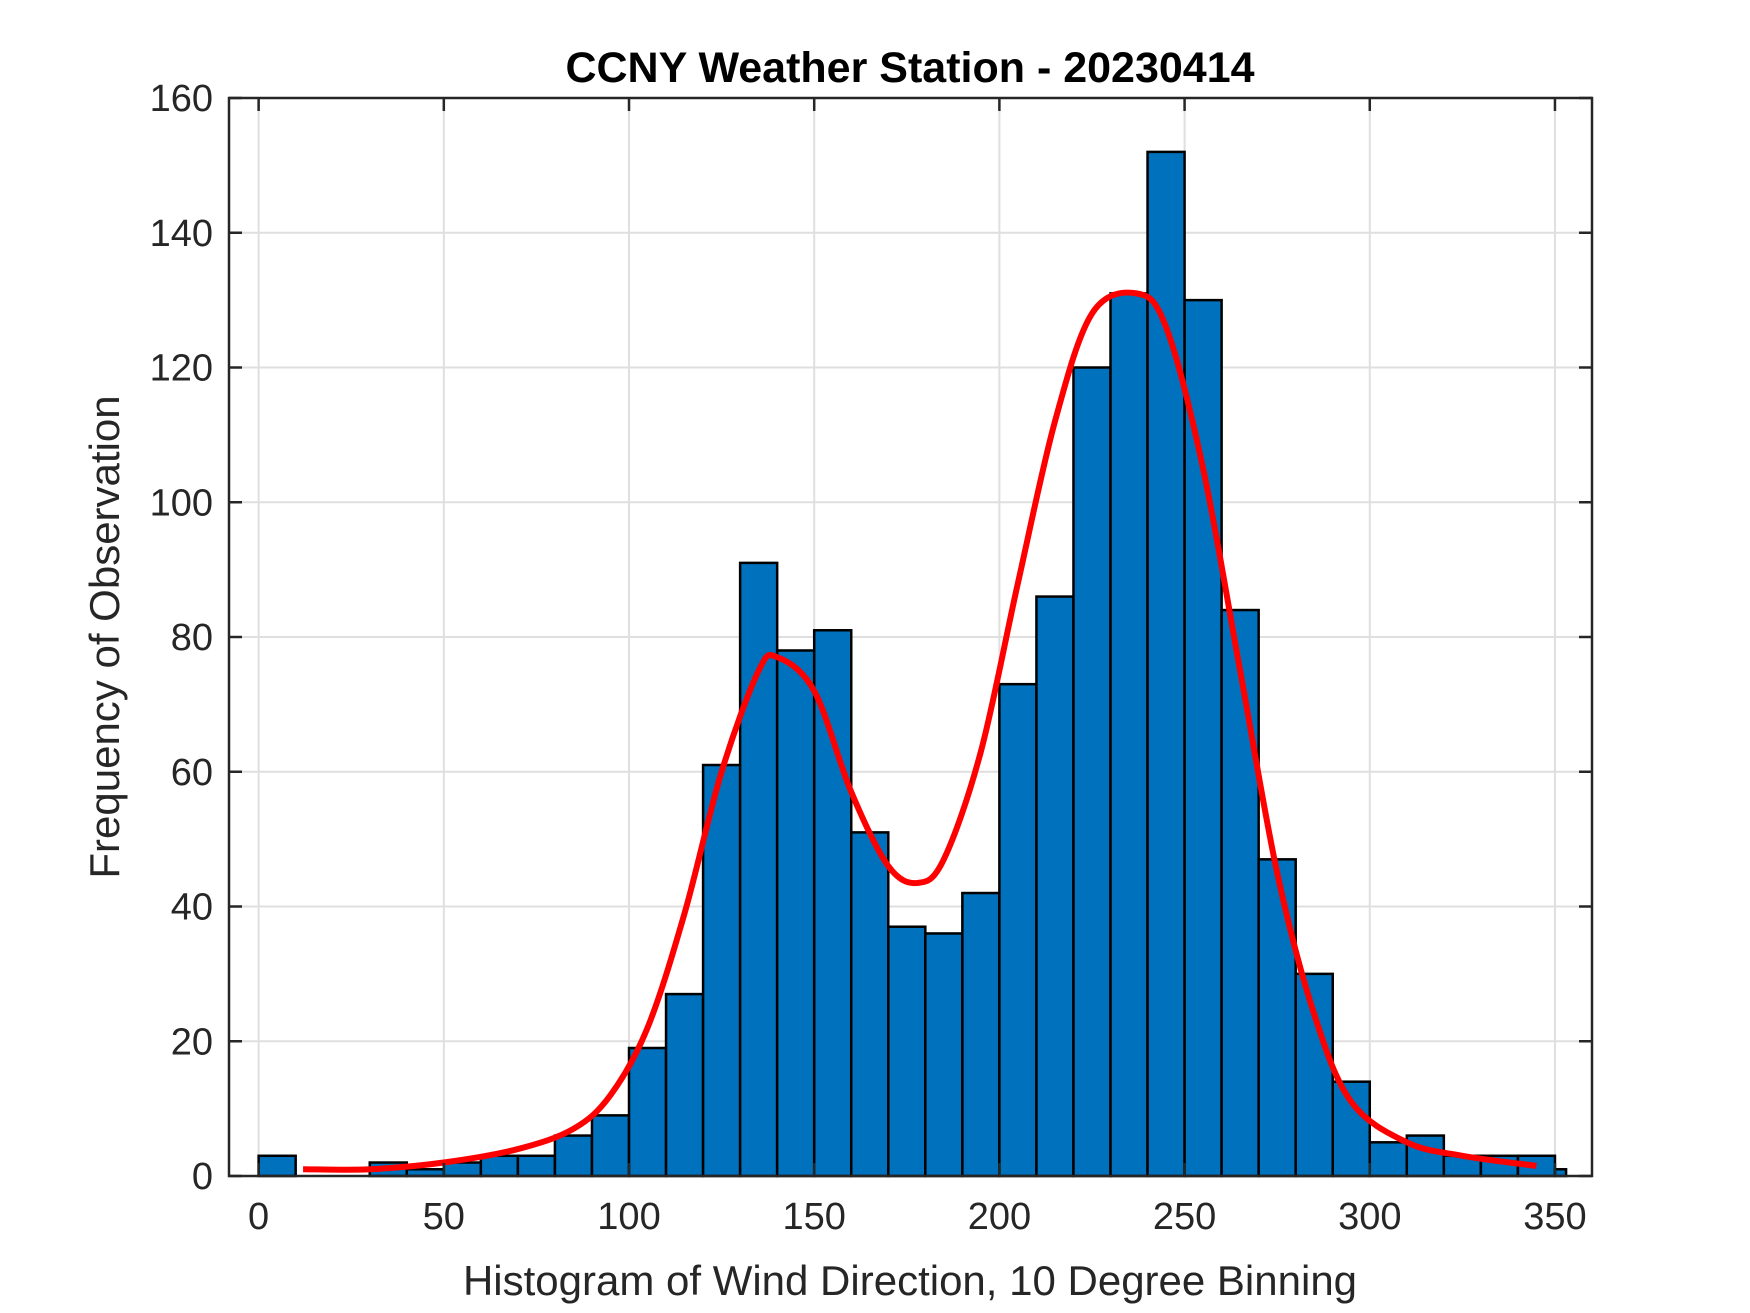  I want to click on x-tick-label: 250, so click(1184, 1217).